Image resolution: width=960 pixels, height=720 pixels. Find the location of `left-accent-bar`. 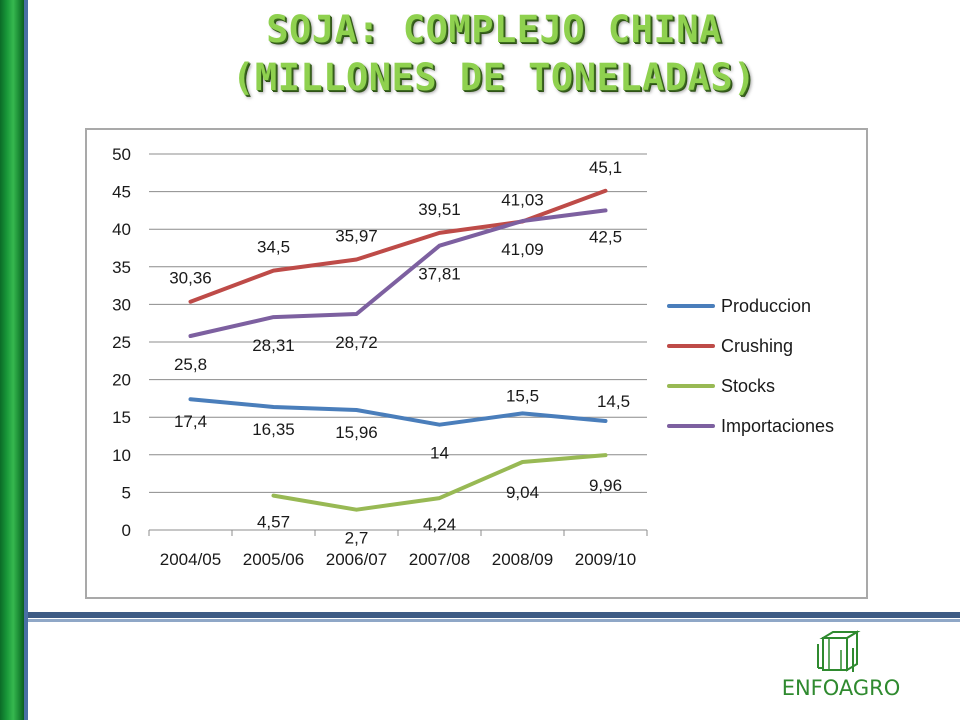

left-accent-bar is located at coordinates (12, 360).